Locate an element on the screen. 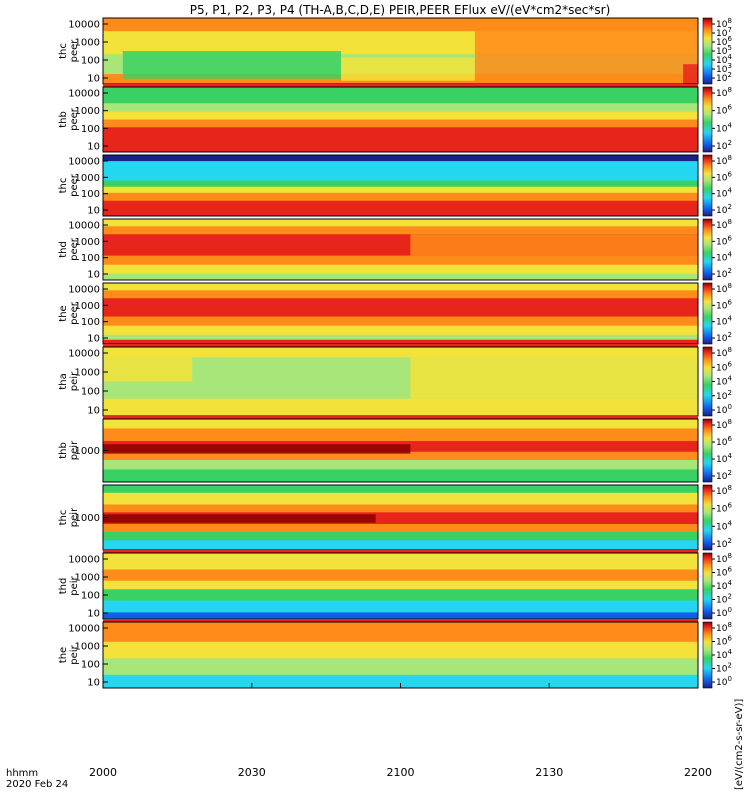 Image resolution: width=750 pixels, height=800 pixels. x-axis-label: hhmm is located at coordinates (22, 773).